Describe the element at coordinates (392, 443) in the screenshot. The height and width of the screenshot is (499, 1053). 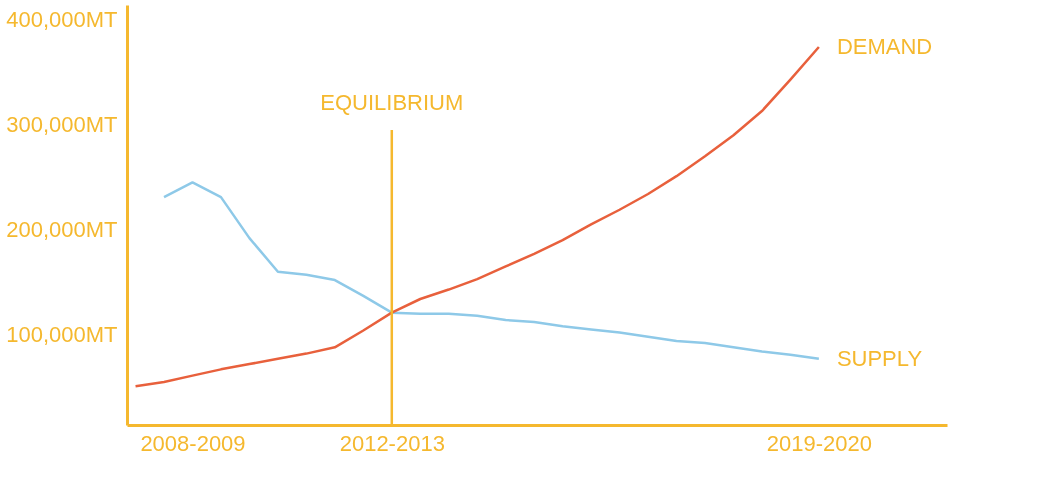
I see `x-tick-label: 2012-2013` at that location.